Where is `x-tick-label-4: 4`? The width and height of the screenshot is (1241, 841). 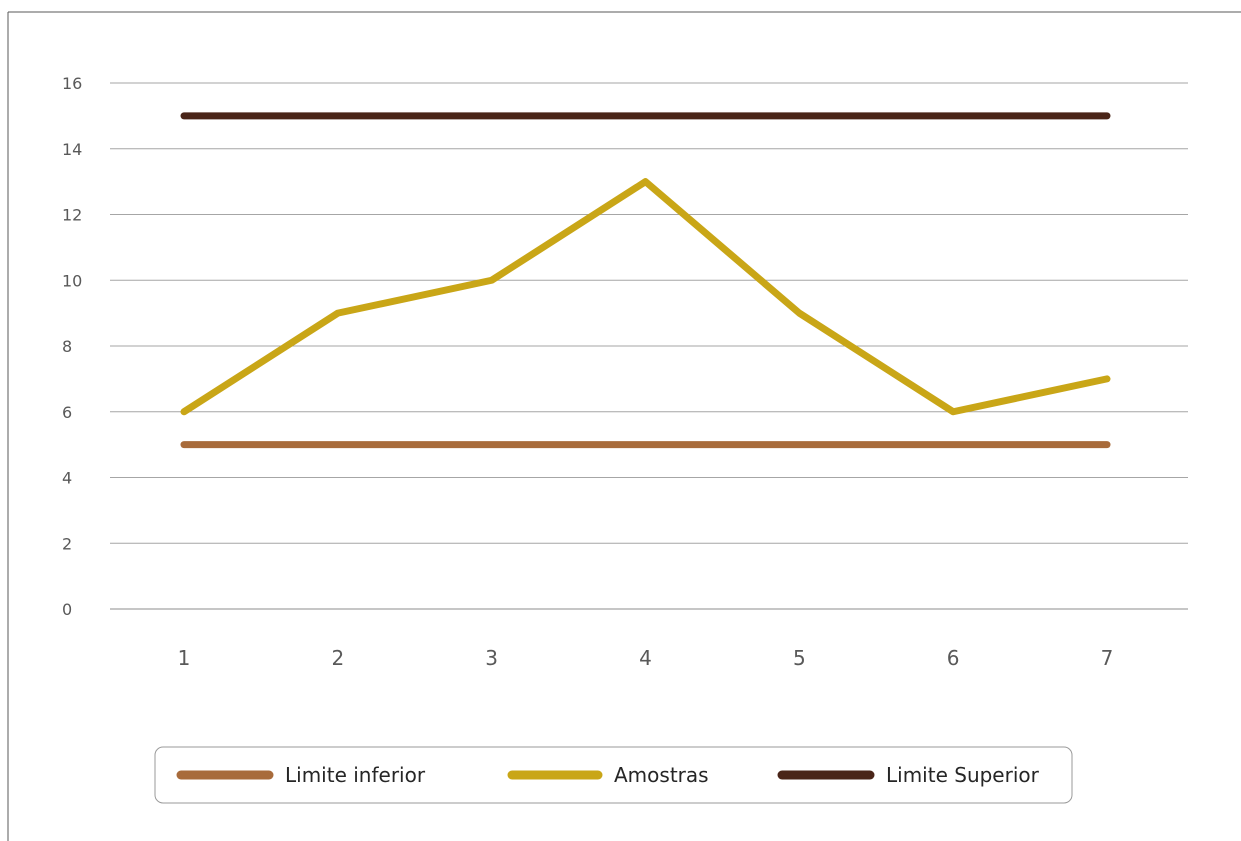 x-tick-label-4: 4 is located at coordinates (645, 658).